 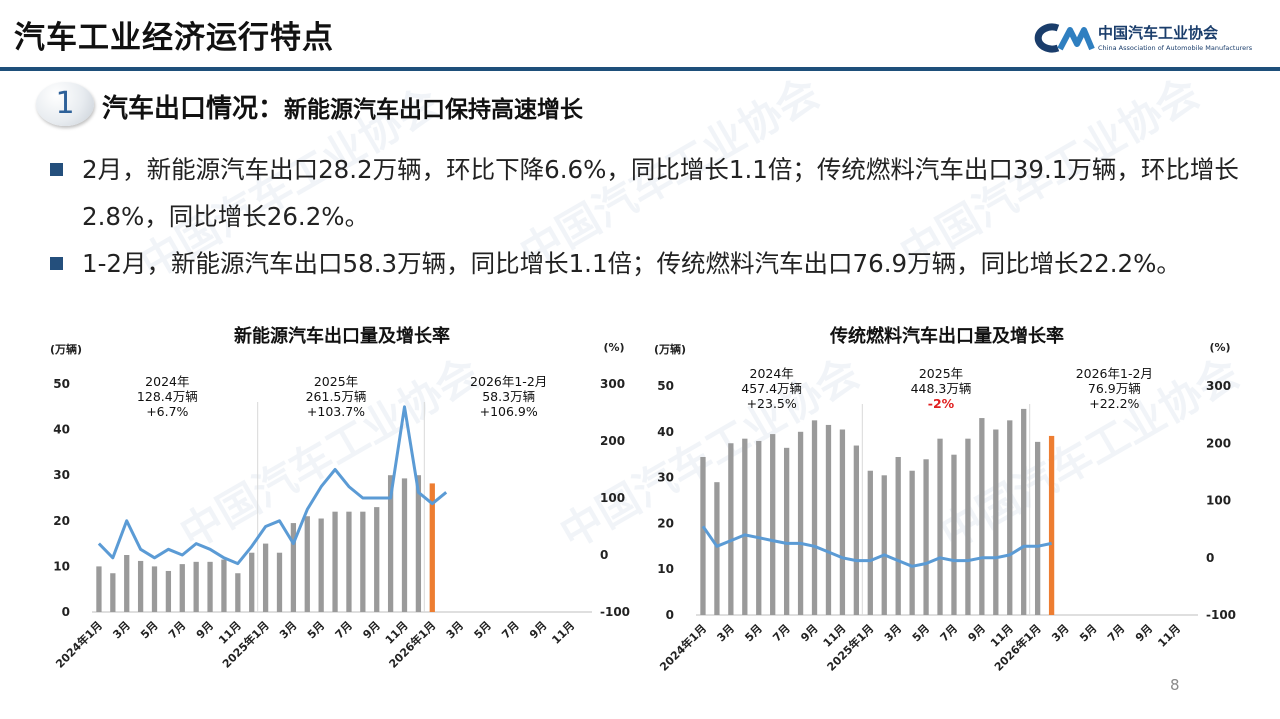 I want to click on section-heading: 1 汽车出口情况：新能源汽车出口保持高速增长, so click(x=640, y=106).